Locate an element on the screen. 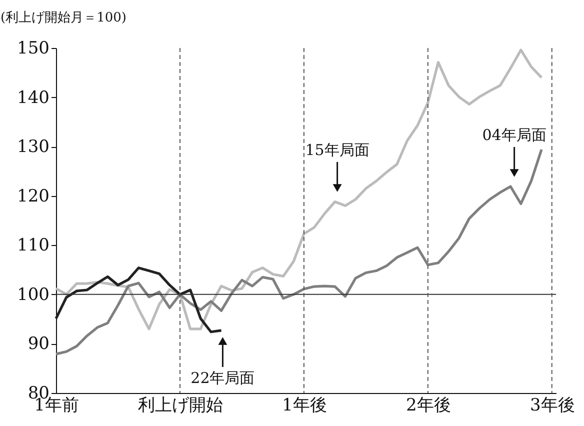 The image size is (584, 426). annotation: 22年局面 is located at coordinates (222, 378).